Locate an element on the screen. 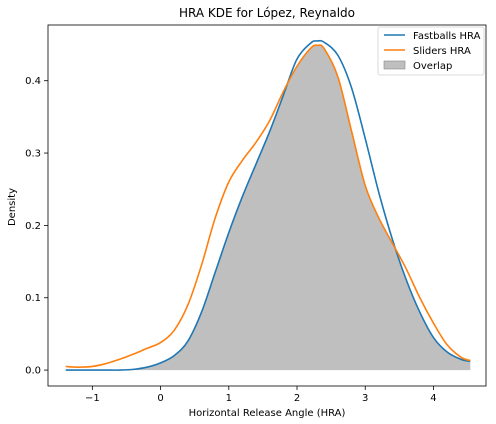 The width and height of the screenshot is (496, 424). y-tick-label: 0.4 is located at coordinates (33, 81).